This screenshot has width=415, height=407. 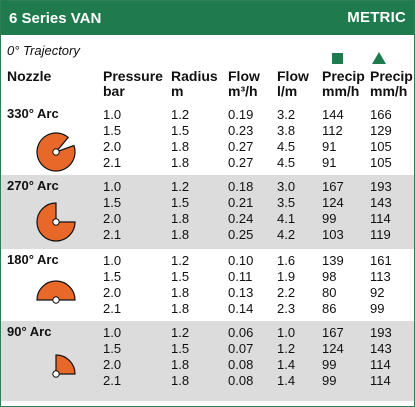 I want to click on column-header: Precip mm/h, so click(x=391, y=84).